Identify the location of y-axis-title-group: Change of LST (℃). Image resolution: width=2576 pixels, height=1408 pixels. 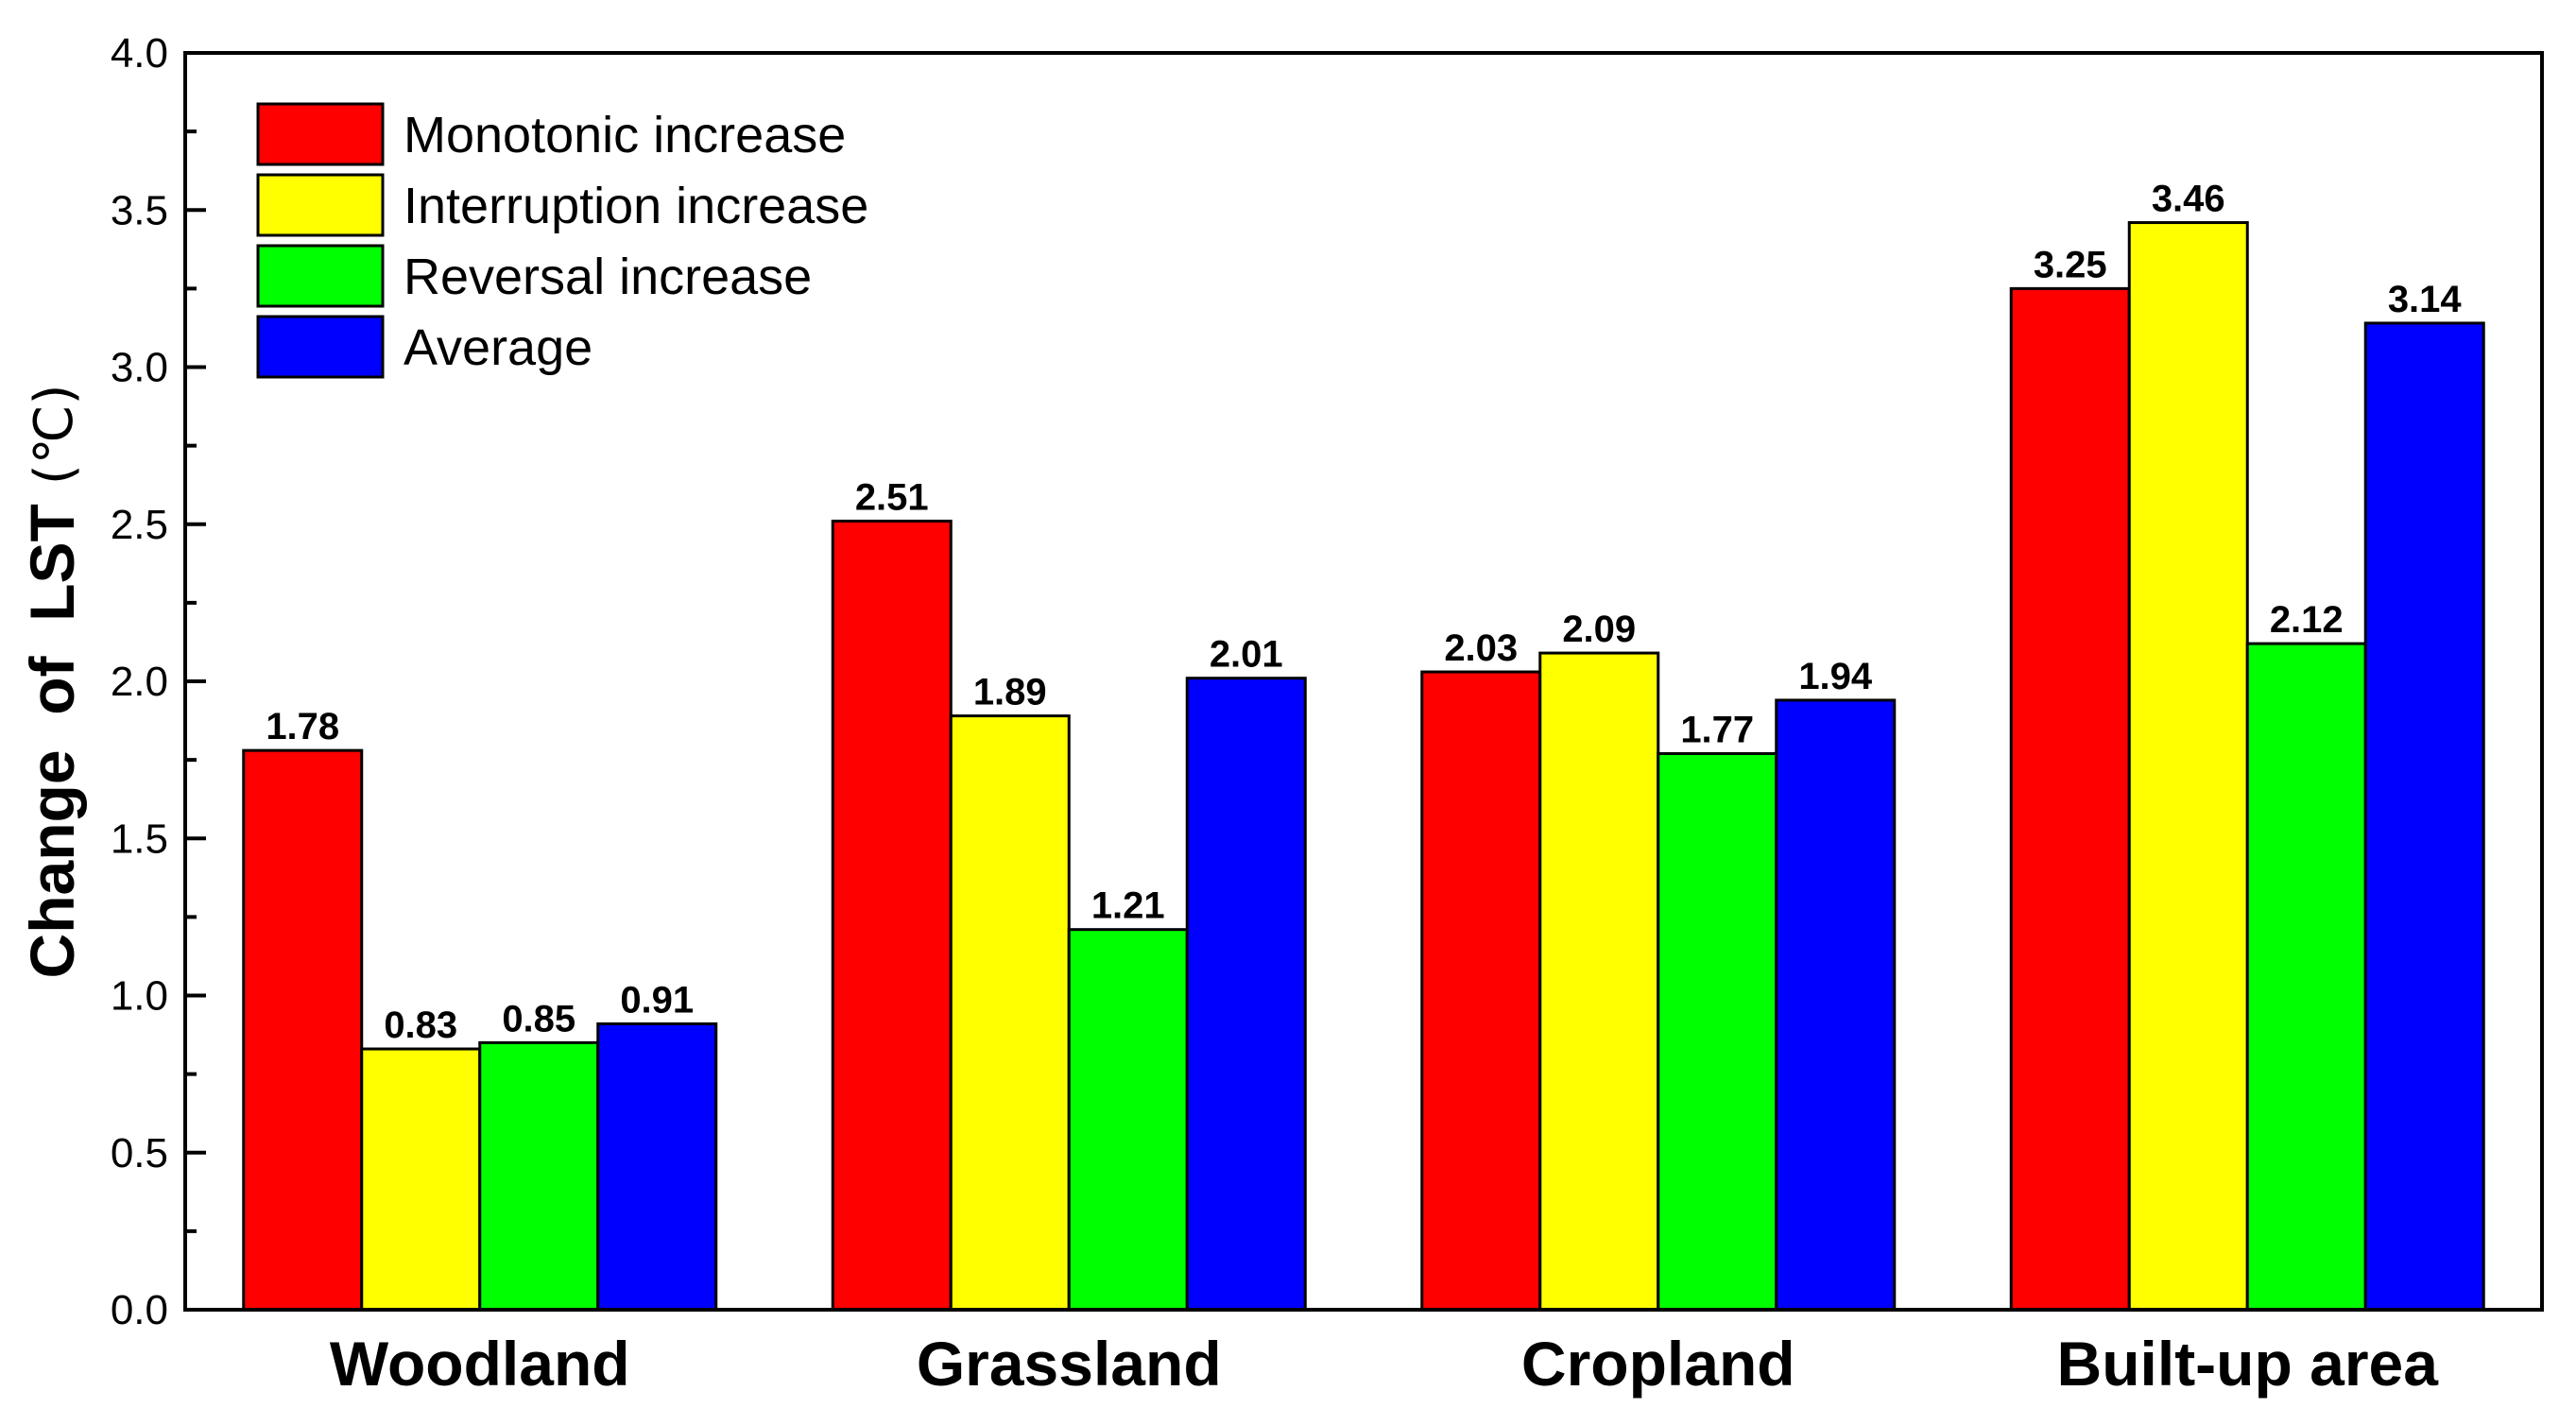
(52, 682).